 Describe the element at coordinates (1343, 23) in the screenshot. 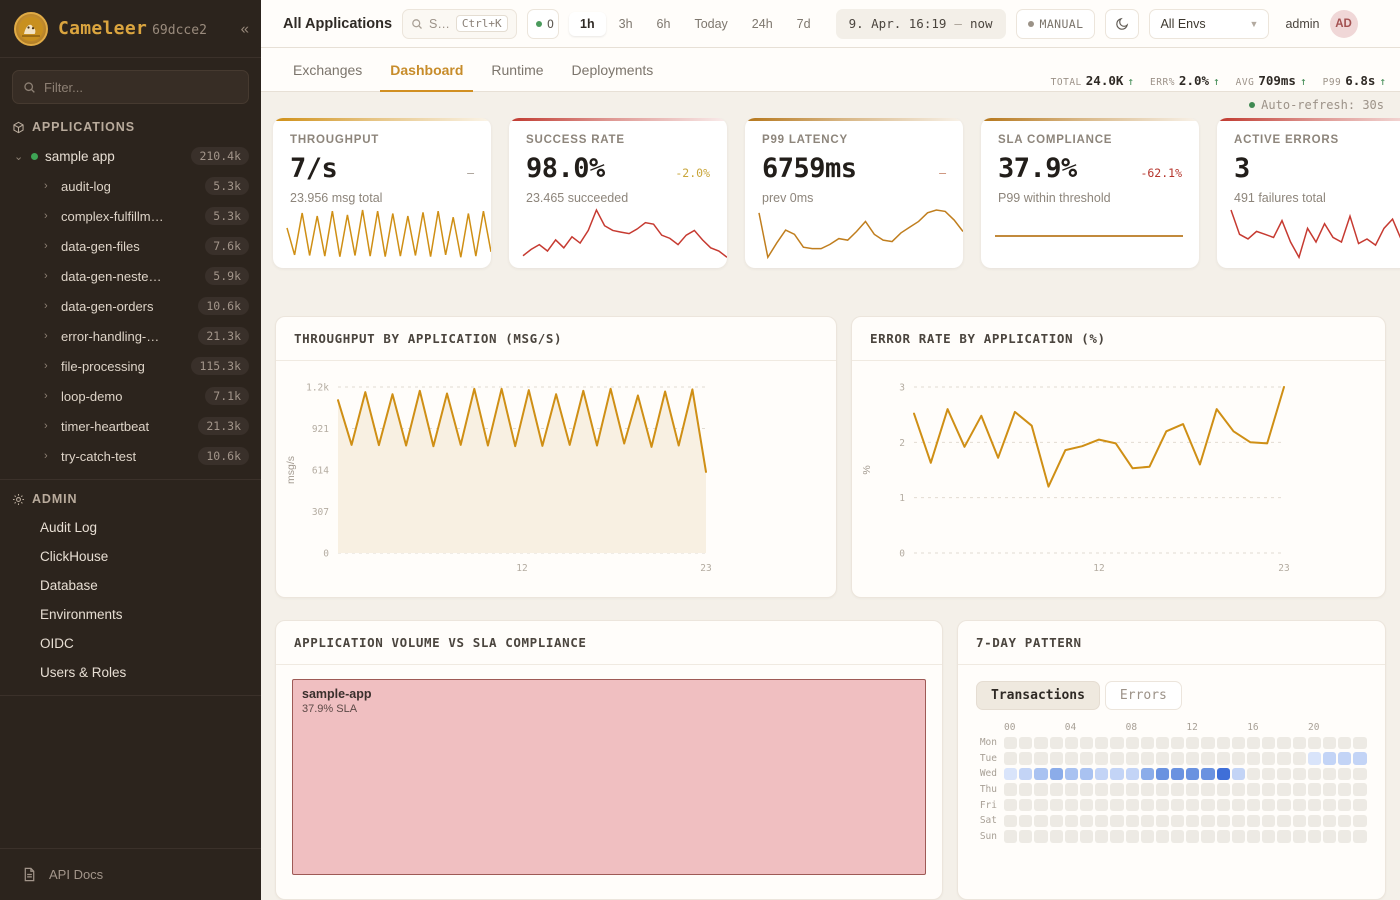

I see `avatar: AD` at that location.